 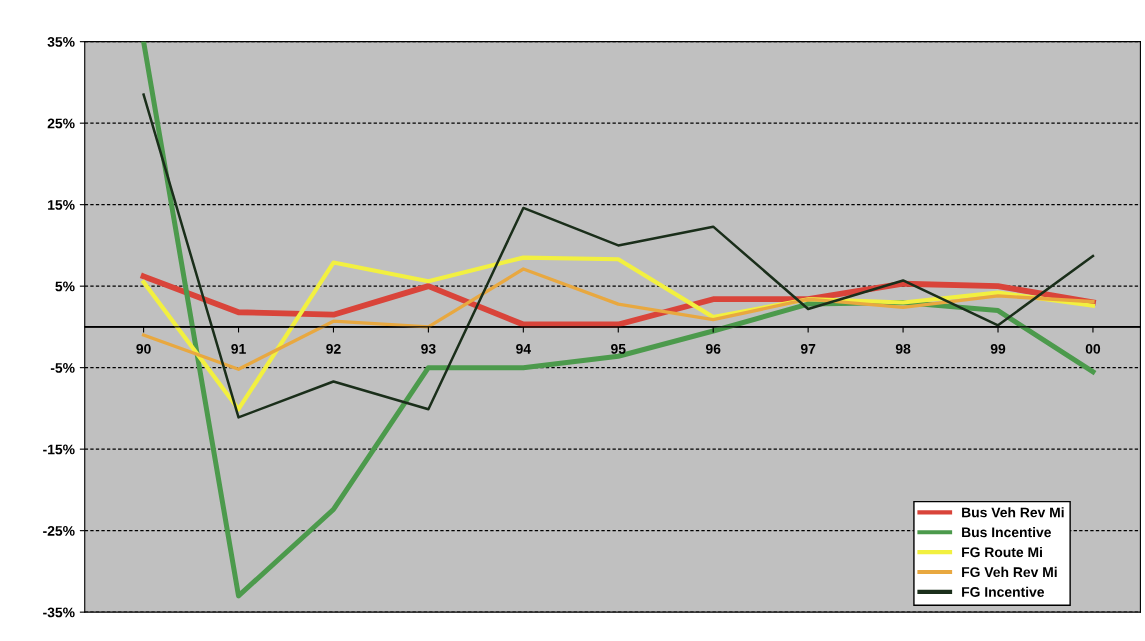 I want to click on x-tick-label: 00, so click(x=1093, y=348).